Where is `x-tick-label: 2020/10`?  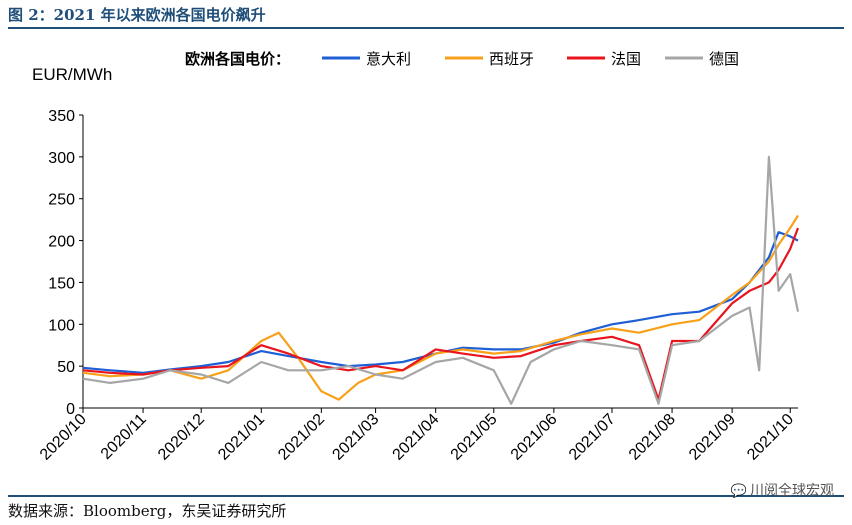 x-tick-label: 2020/10 is located at coordinates (63, 437).